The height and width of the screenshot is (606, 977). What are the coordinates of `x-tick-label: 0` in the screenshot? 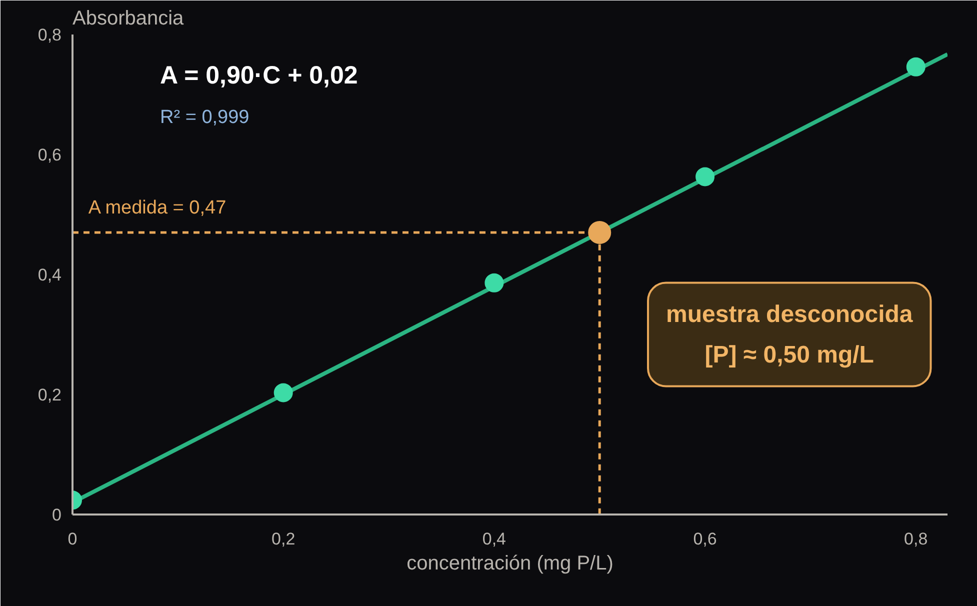 It's located at (73, 539).